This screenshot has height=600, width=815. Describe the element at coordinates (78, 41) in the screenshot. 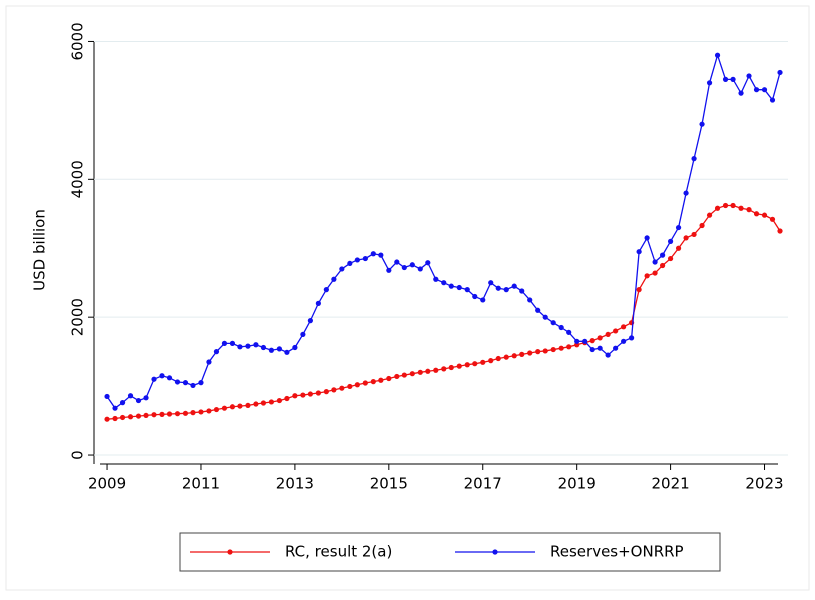

I see `y-tick-label: 6000` at that location.